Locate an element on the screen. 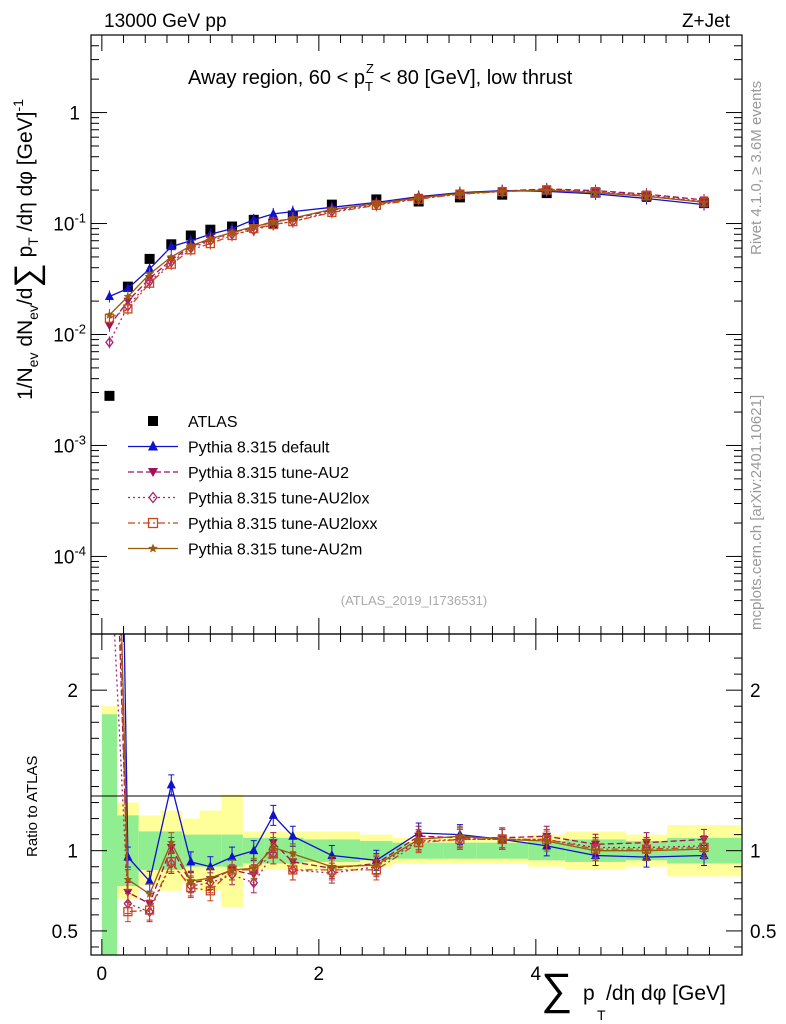 Image resolution: width=786 pixels, height=1024 pixels. series-line-pythia-8-315-tune-au2loxx is located at coordinates (407, 254).